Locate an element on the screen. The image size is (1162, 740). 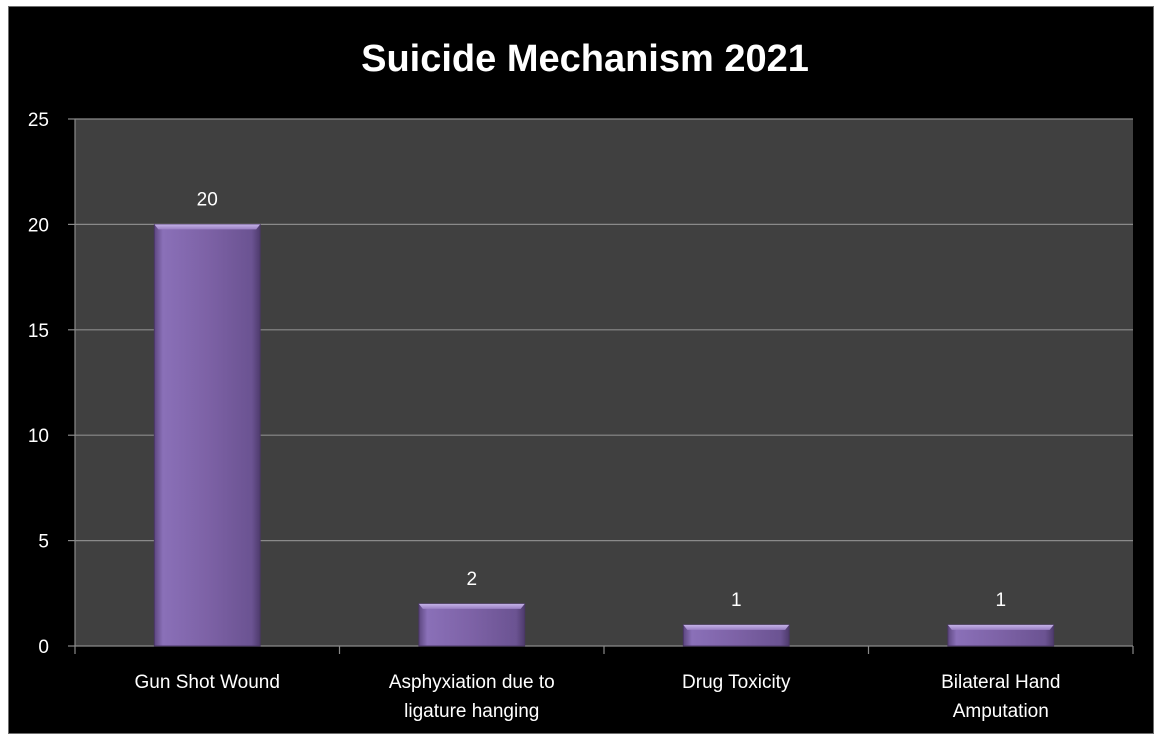
y-tick-label: 15 is located at coordinates (38, 331).